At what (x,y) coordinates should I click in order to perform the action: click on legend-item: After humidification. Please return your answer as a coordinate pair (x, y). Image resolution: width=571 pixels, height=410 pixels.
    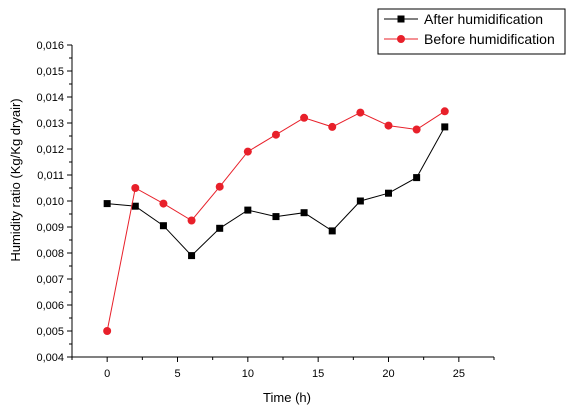
    Looking at the image, I should click on (463, 19).